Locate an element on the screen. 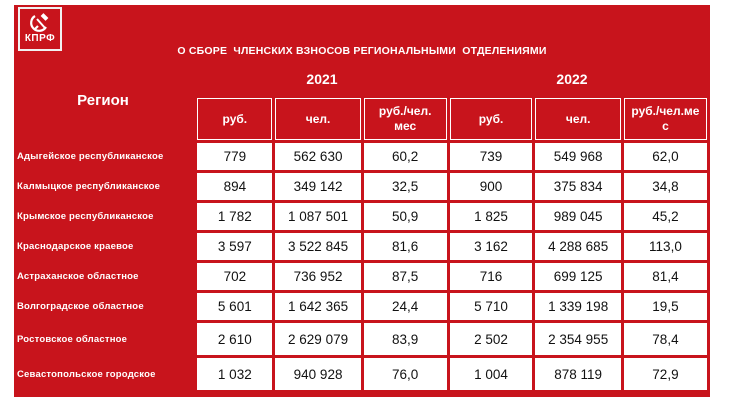 The height and width of the screenshot is (403, 734). table-cell: 4 288 685 is located at coordinates (578, 246).